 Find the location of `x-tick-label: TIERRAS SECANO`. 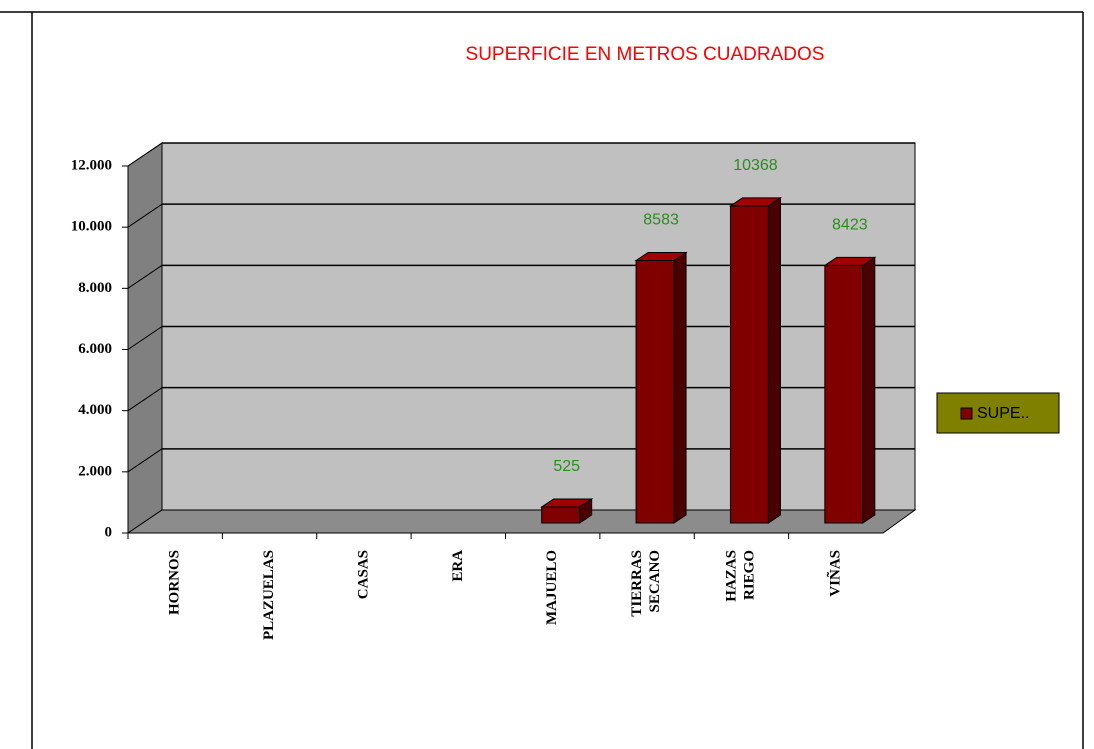

x-tick-label: TIERRAS SECANO is located at coordinates (647, 583).